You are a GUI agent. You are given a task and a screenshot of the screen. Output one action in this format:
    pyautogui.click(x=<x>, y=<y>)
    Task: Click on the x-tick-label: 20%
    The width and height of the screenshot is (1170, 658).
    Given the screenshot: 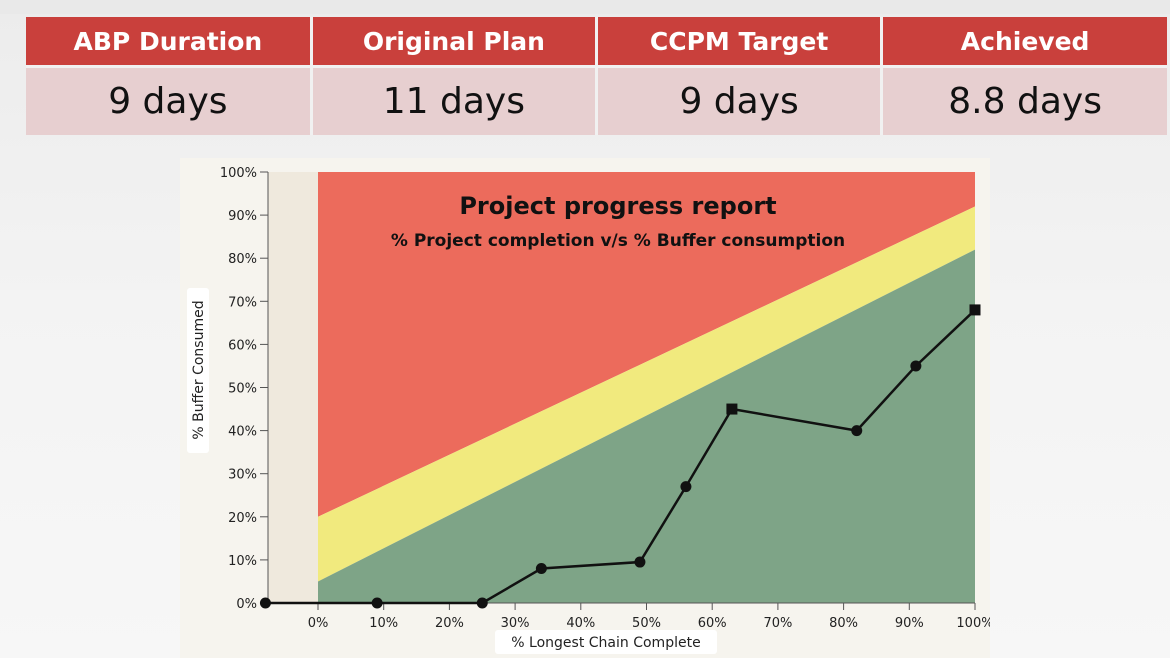 What is the action you would take?
    pyautogui.click(x=449, y=623)
    